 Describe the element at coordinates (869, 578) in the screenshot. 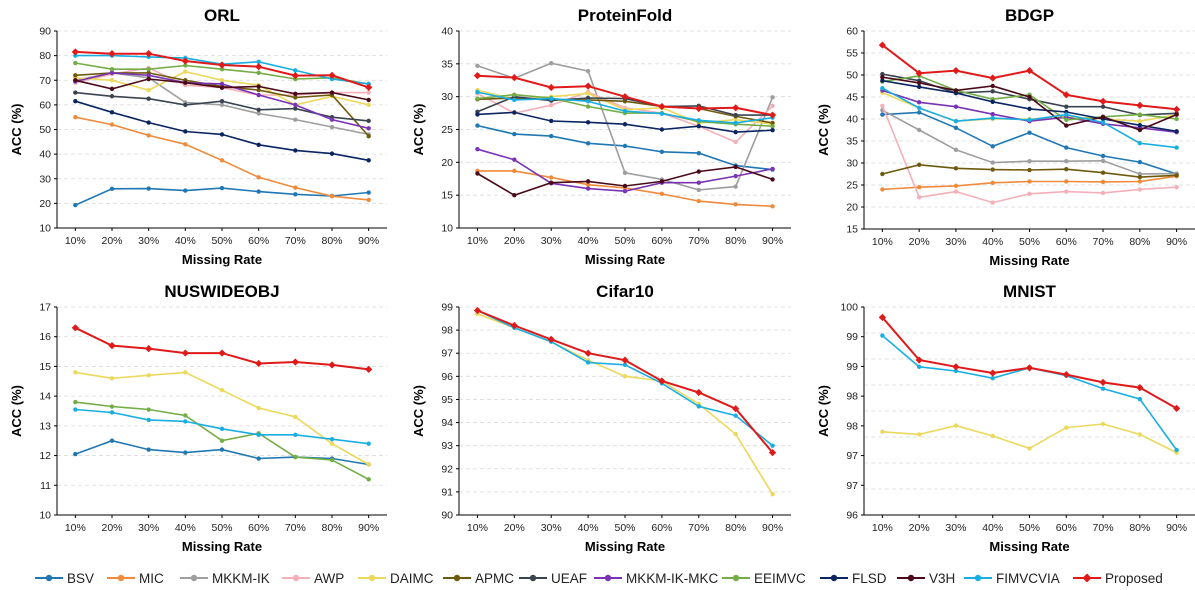

I see `legend-label: FLSD` at that location.